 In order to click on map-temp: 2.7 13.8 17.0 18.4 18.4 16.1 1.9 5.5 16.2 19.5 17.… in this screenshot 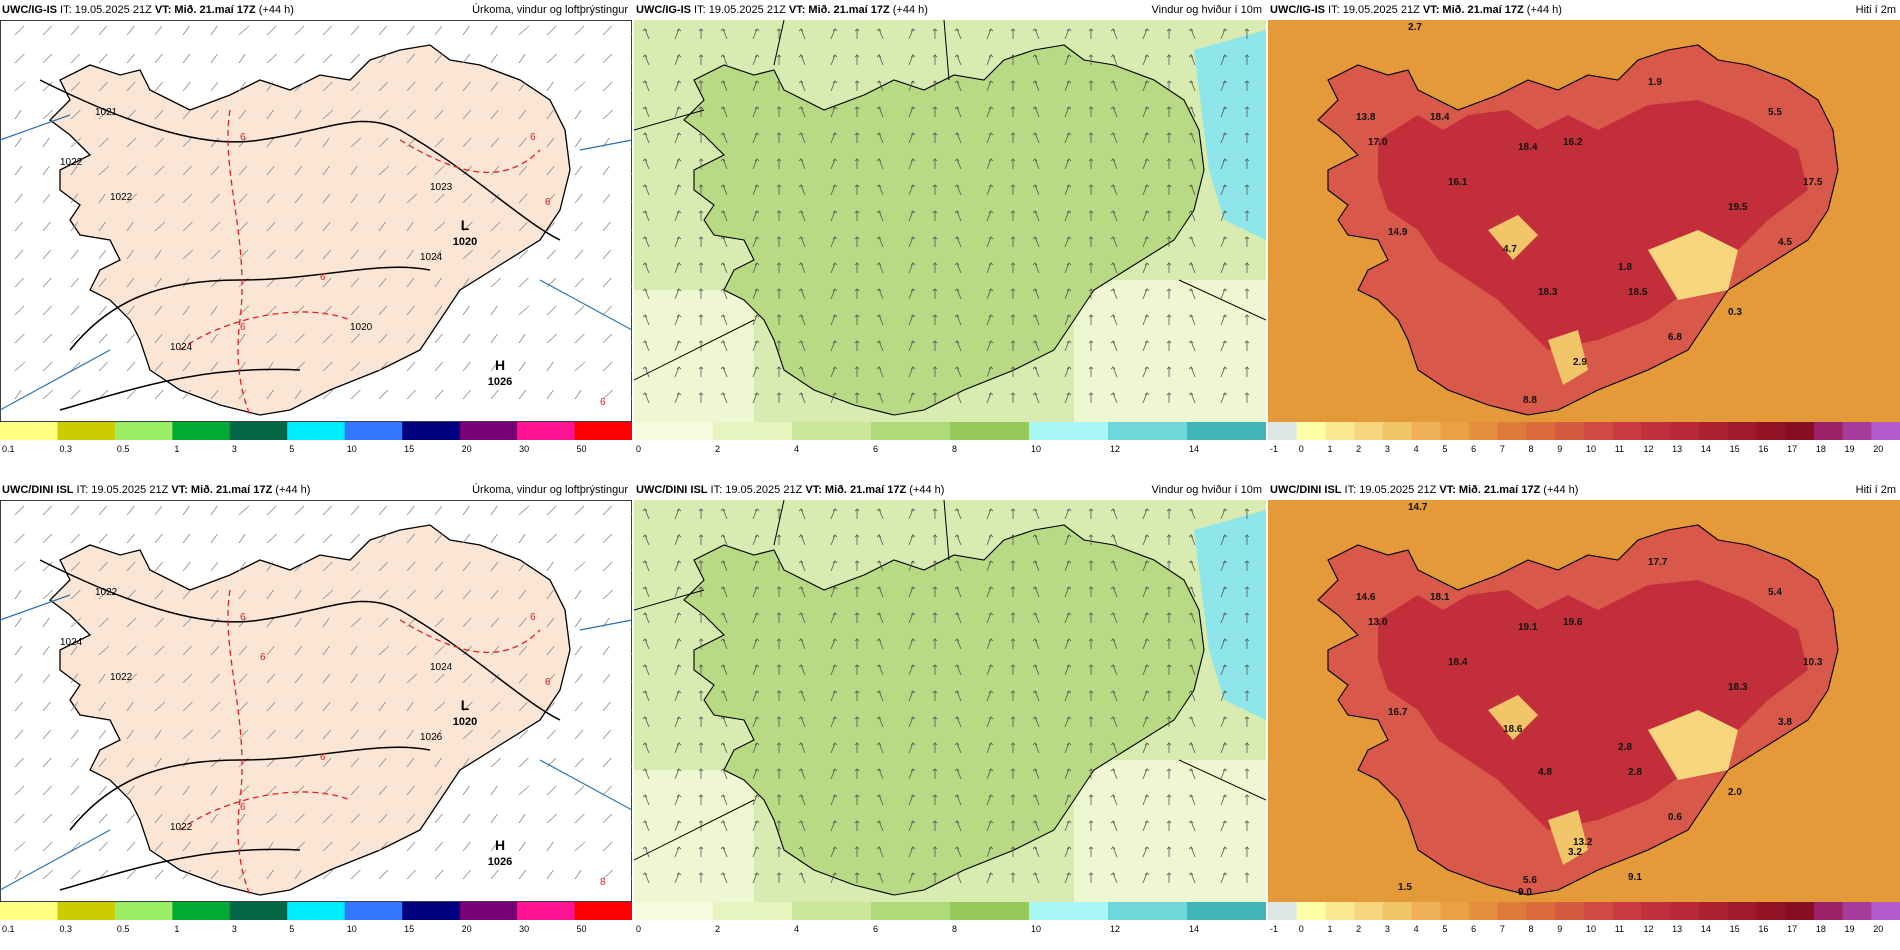, I will do `click(1584, 221)`.